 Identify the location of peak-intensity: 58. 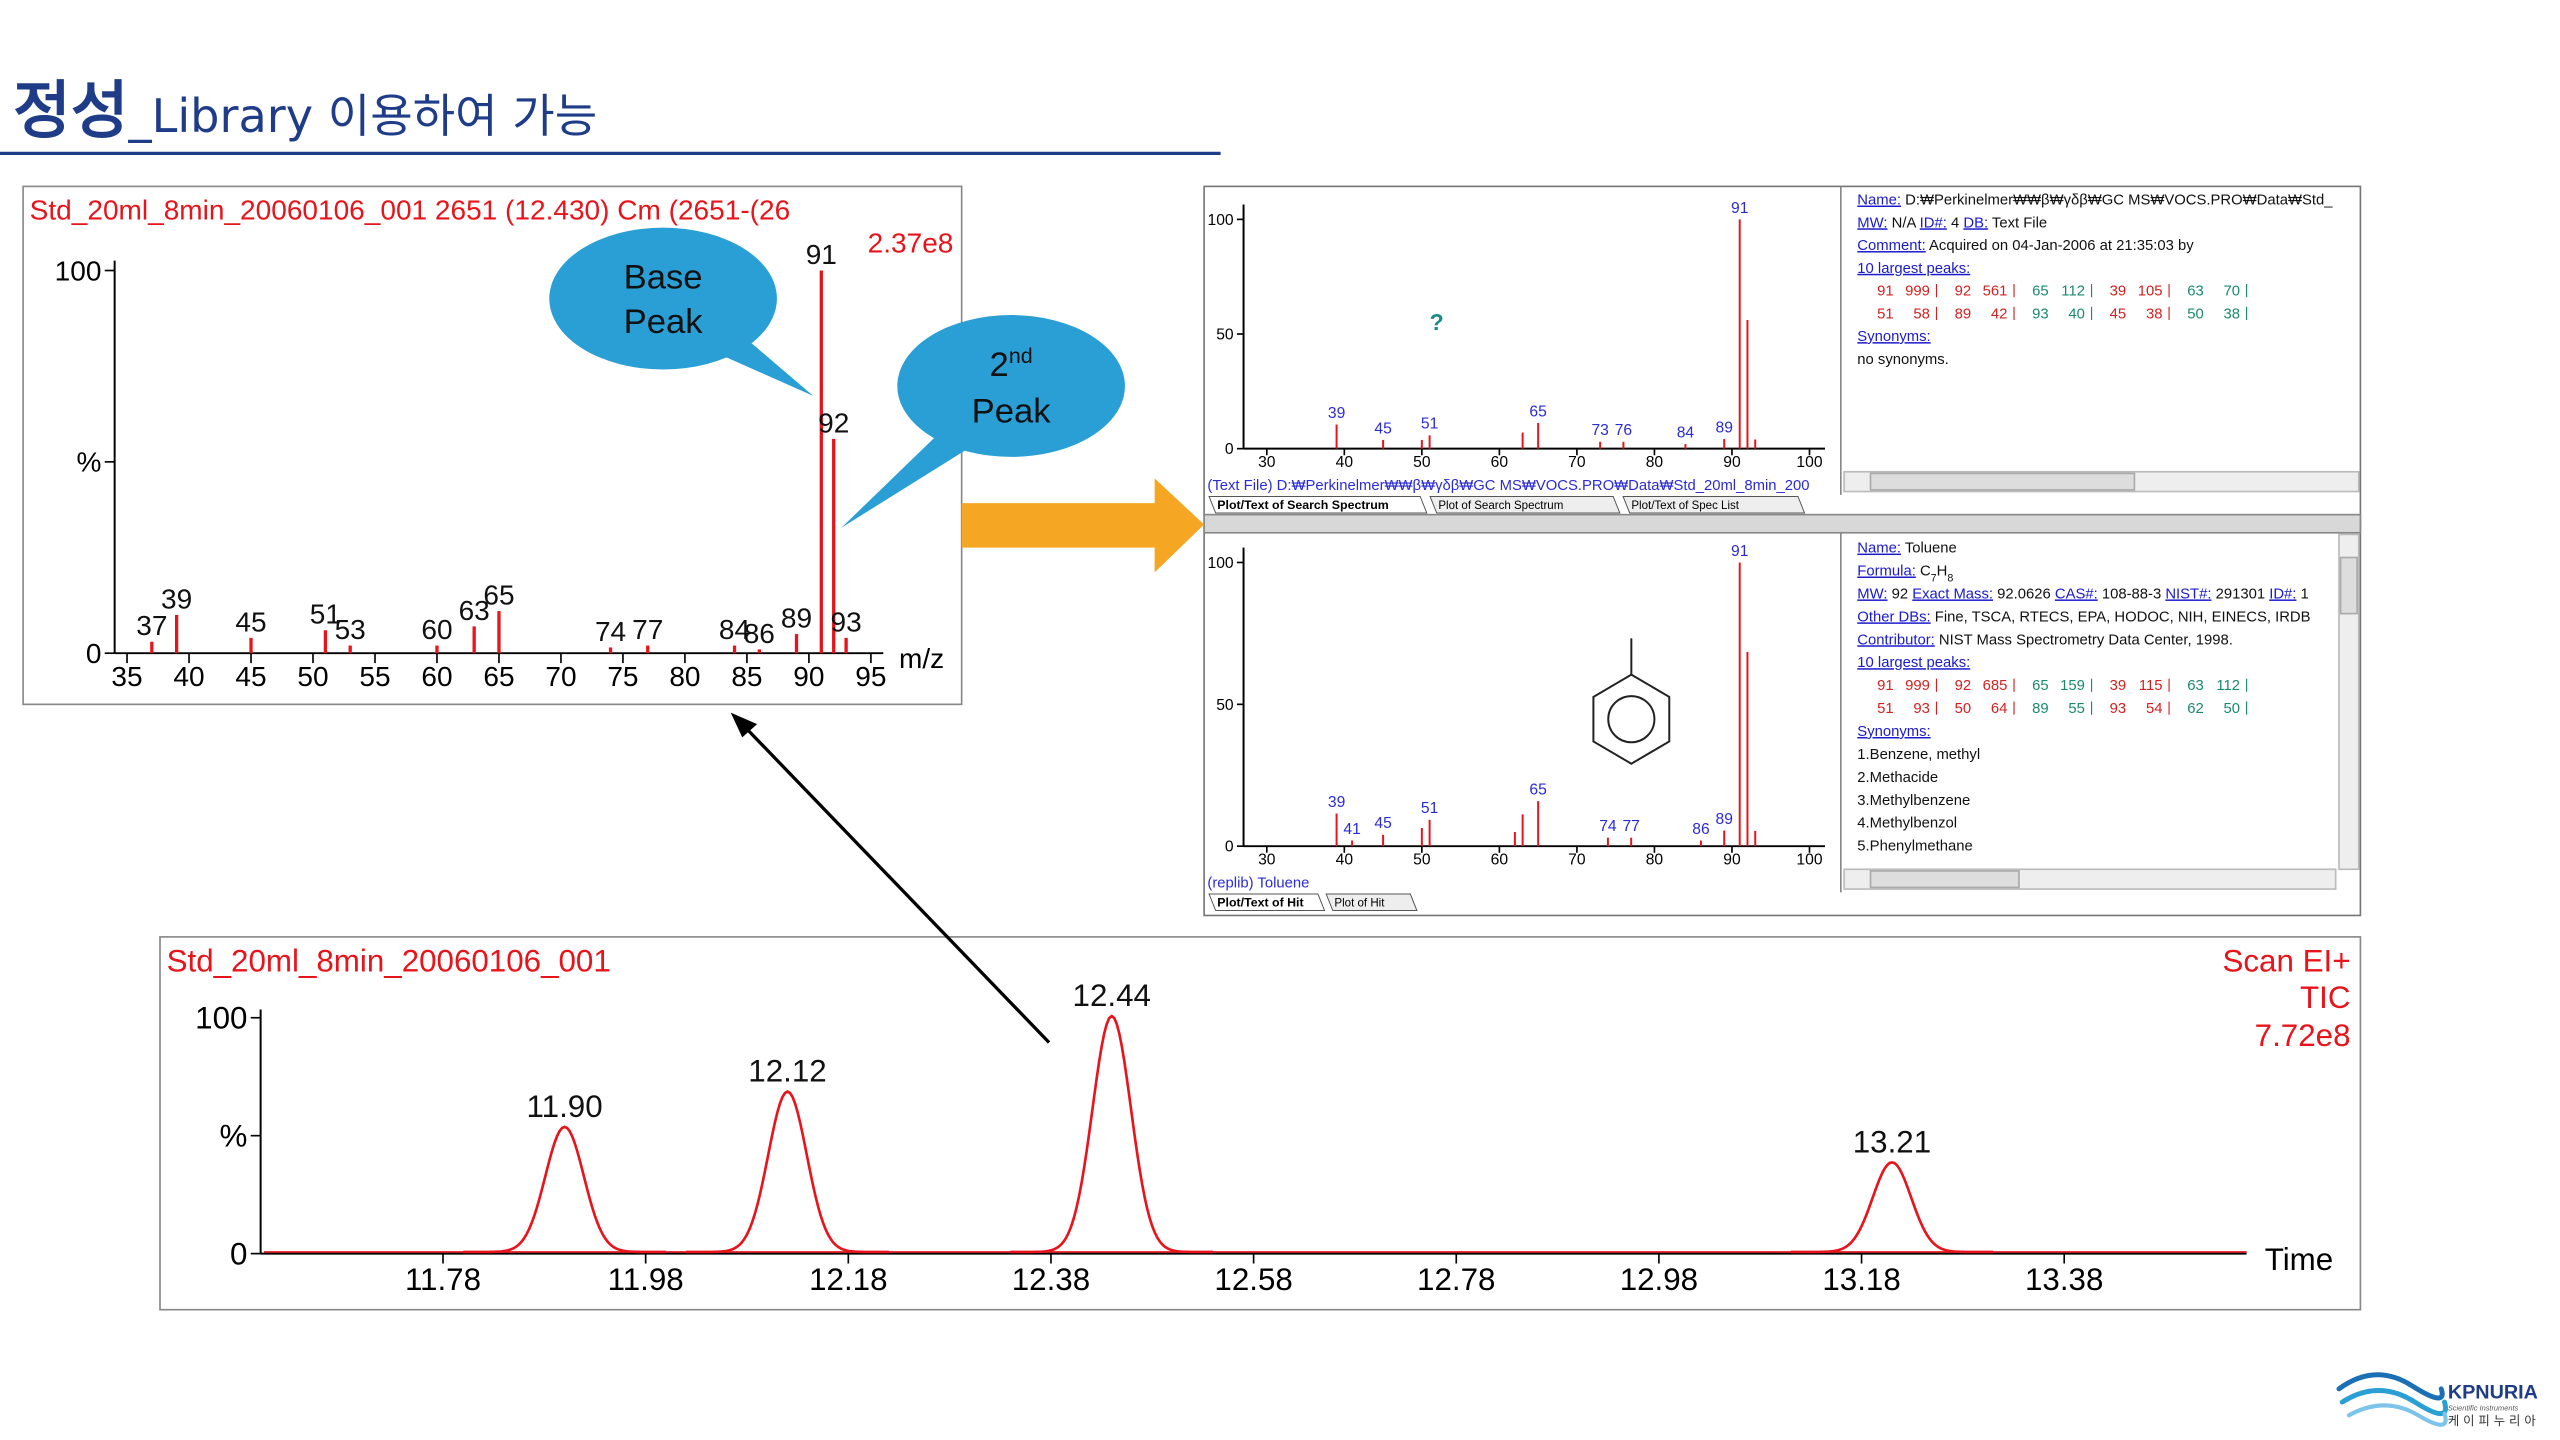
(1921, 314).